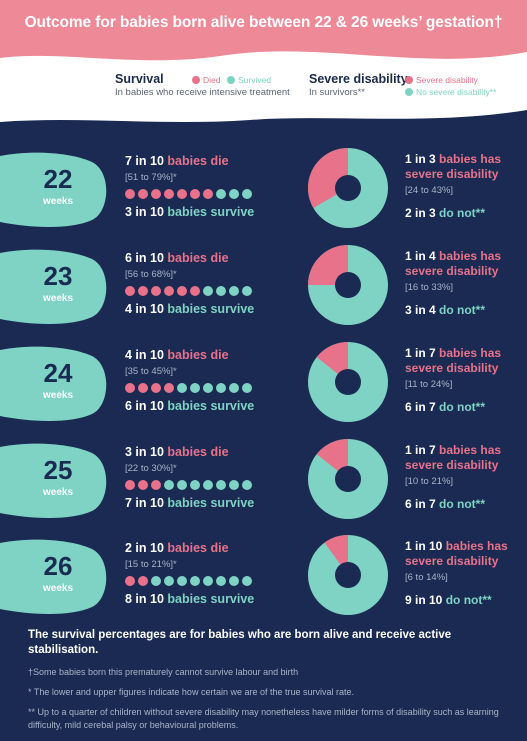  Describe the element at coordinates (263, 116) in the screenshot. I see `panel-top-wave` at that location.